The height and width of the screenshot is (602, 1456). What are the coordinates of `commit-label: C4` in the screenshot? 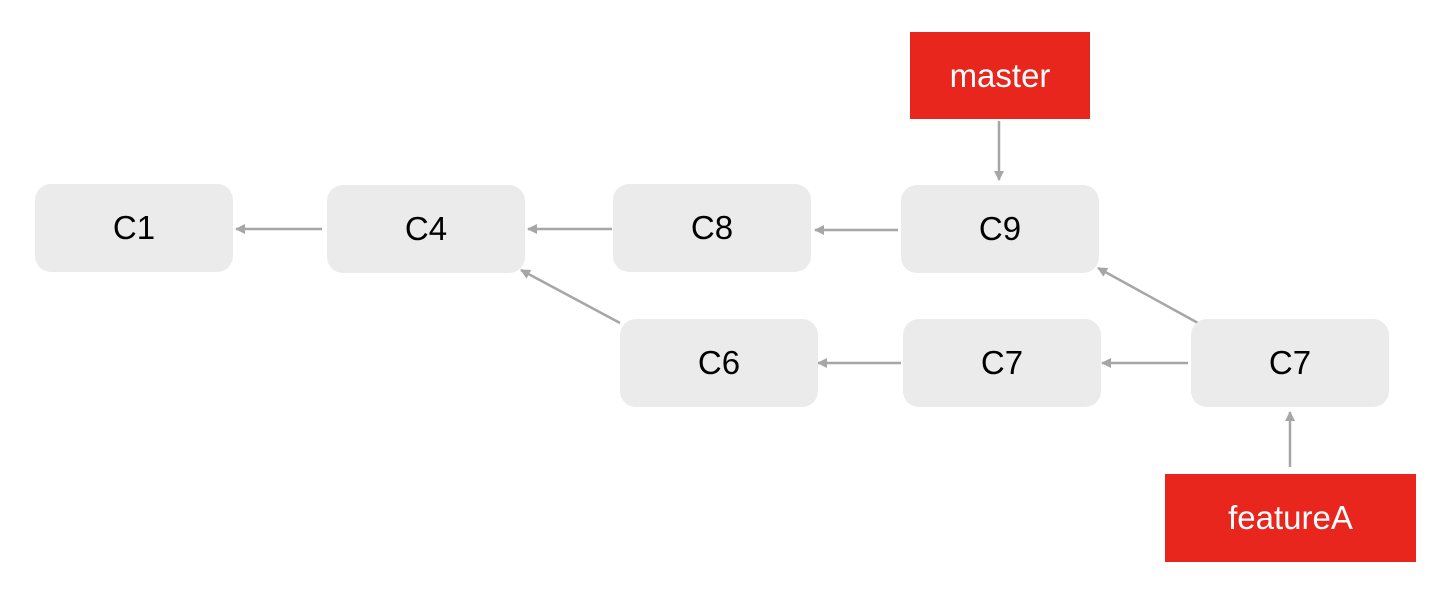 It's located at (426, 228).